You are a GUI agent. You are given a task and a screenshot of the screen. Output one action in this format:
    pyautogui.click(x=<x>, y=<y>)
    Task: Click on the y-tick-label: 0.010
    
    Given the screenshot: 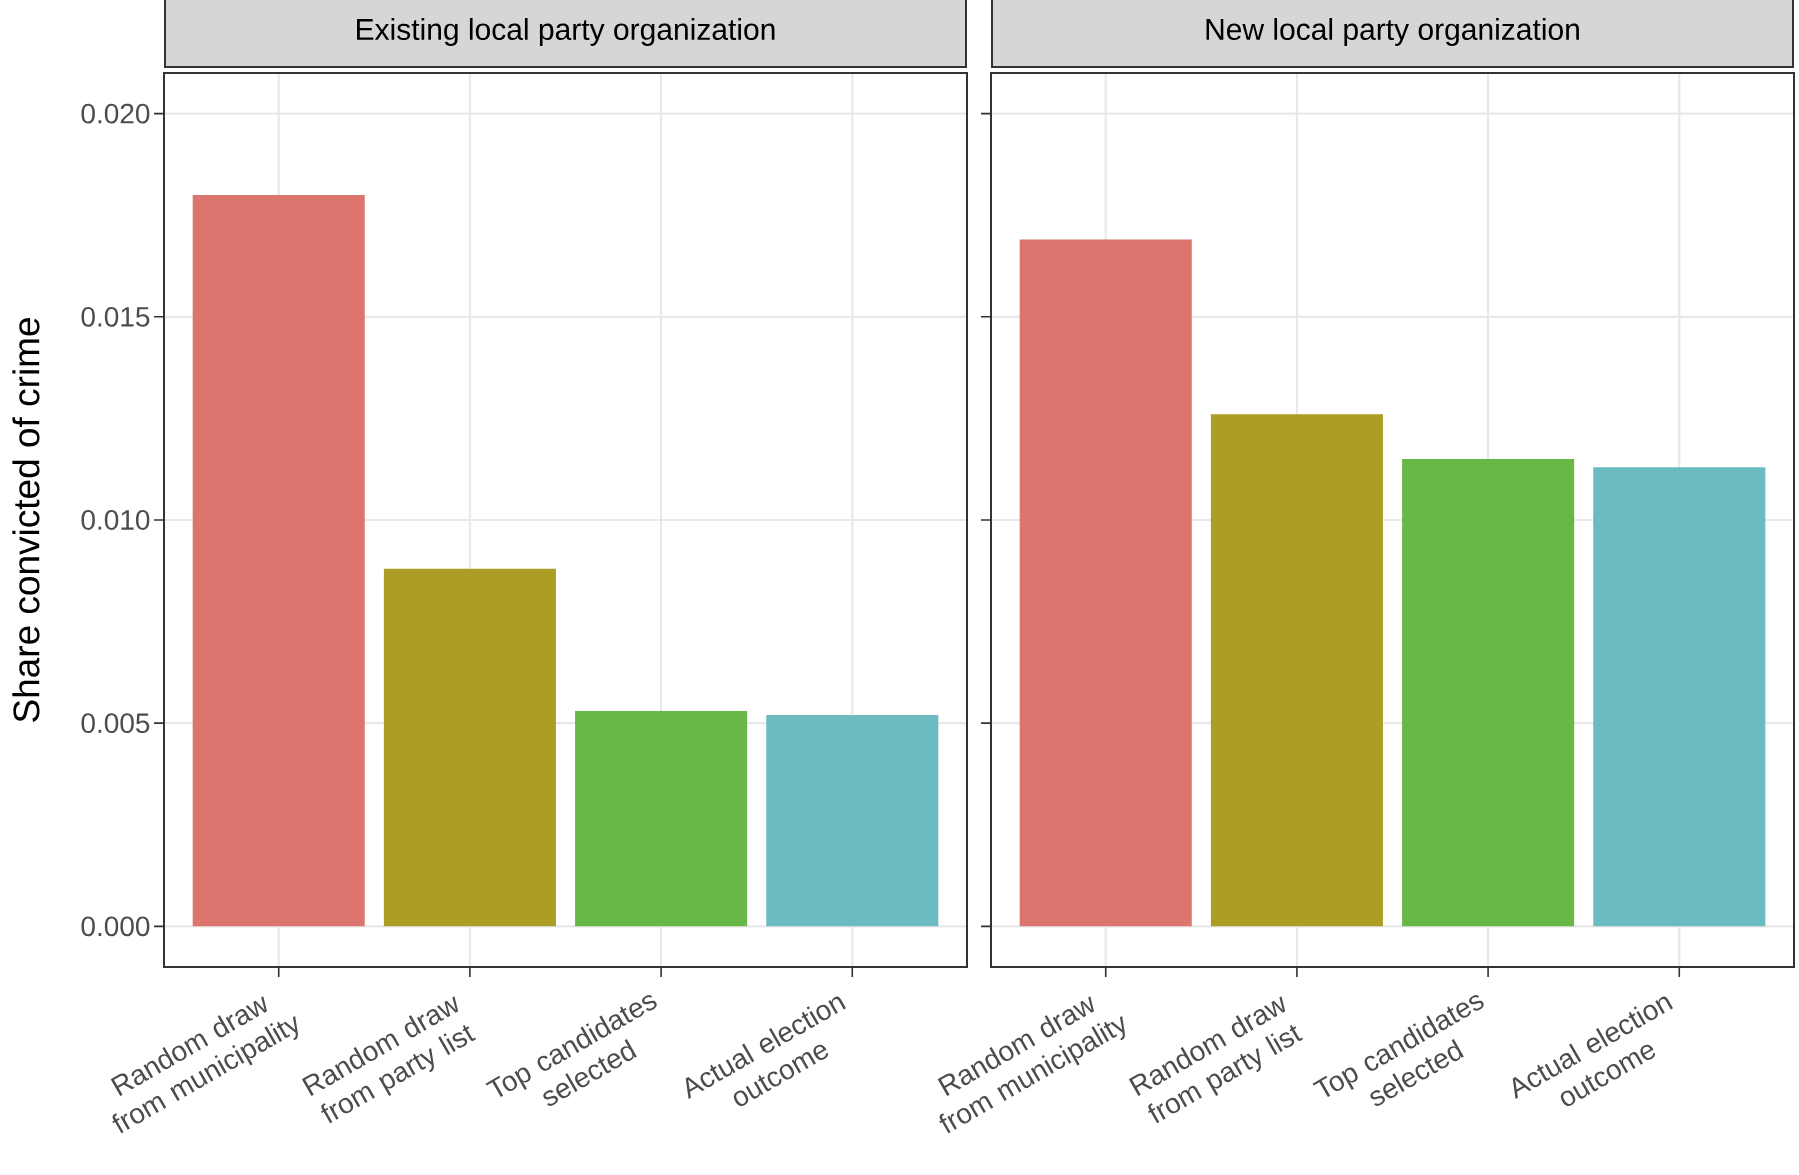 What is the action you would take?
    pyautogui.click(x=115, y=520)
    